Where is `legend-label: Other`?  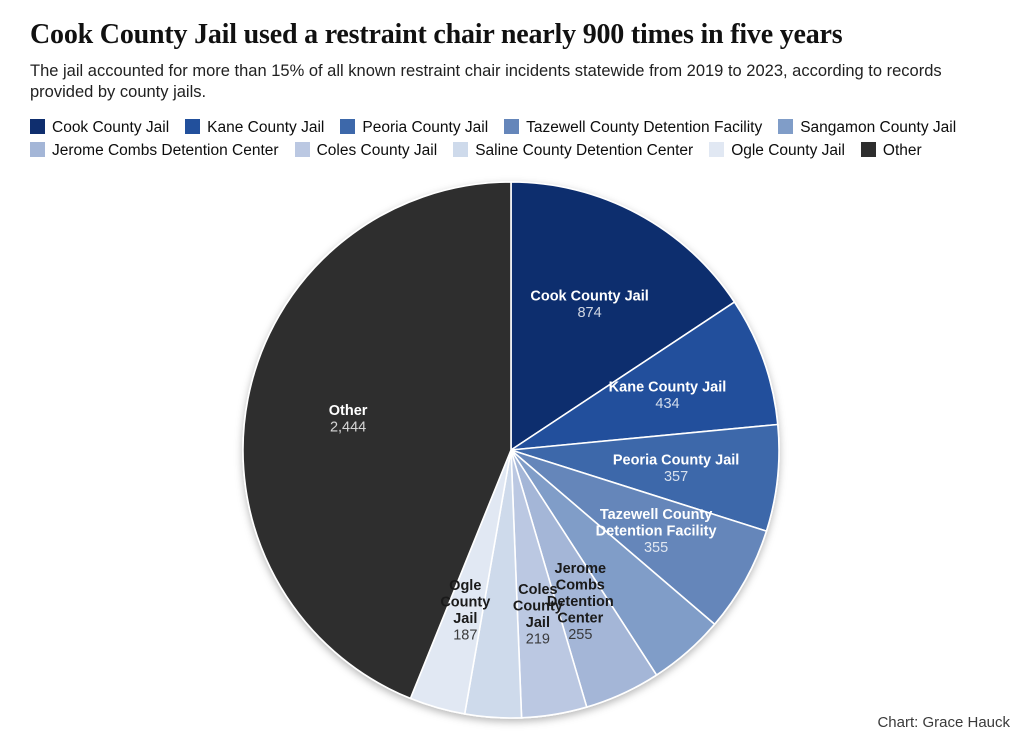
legend-label: Other is located at coordinates (902, 150).